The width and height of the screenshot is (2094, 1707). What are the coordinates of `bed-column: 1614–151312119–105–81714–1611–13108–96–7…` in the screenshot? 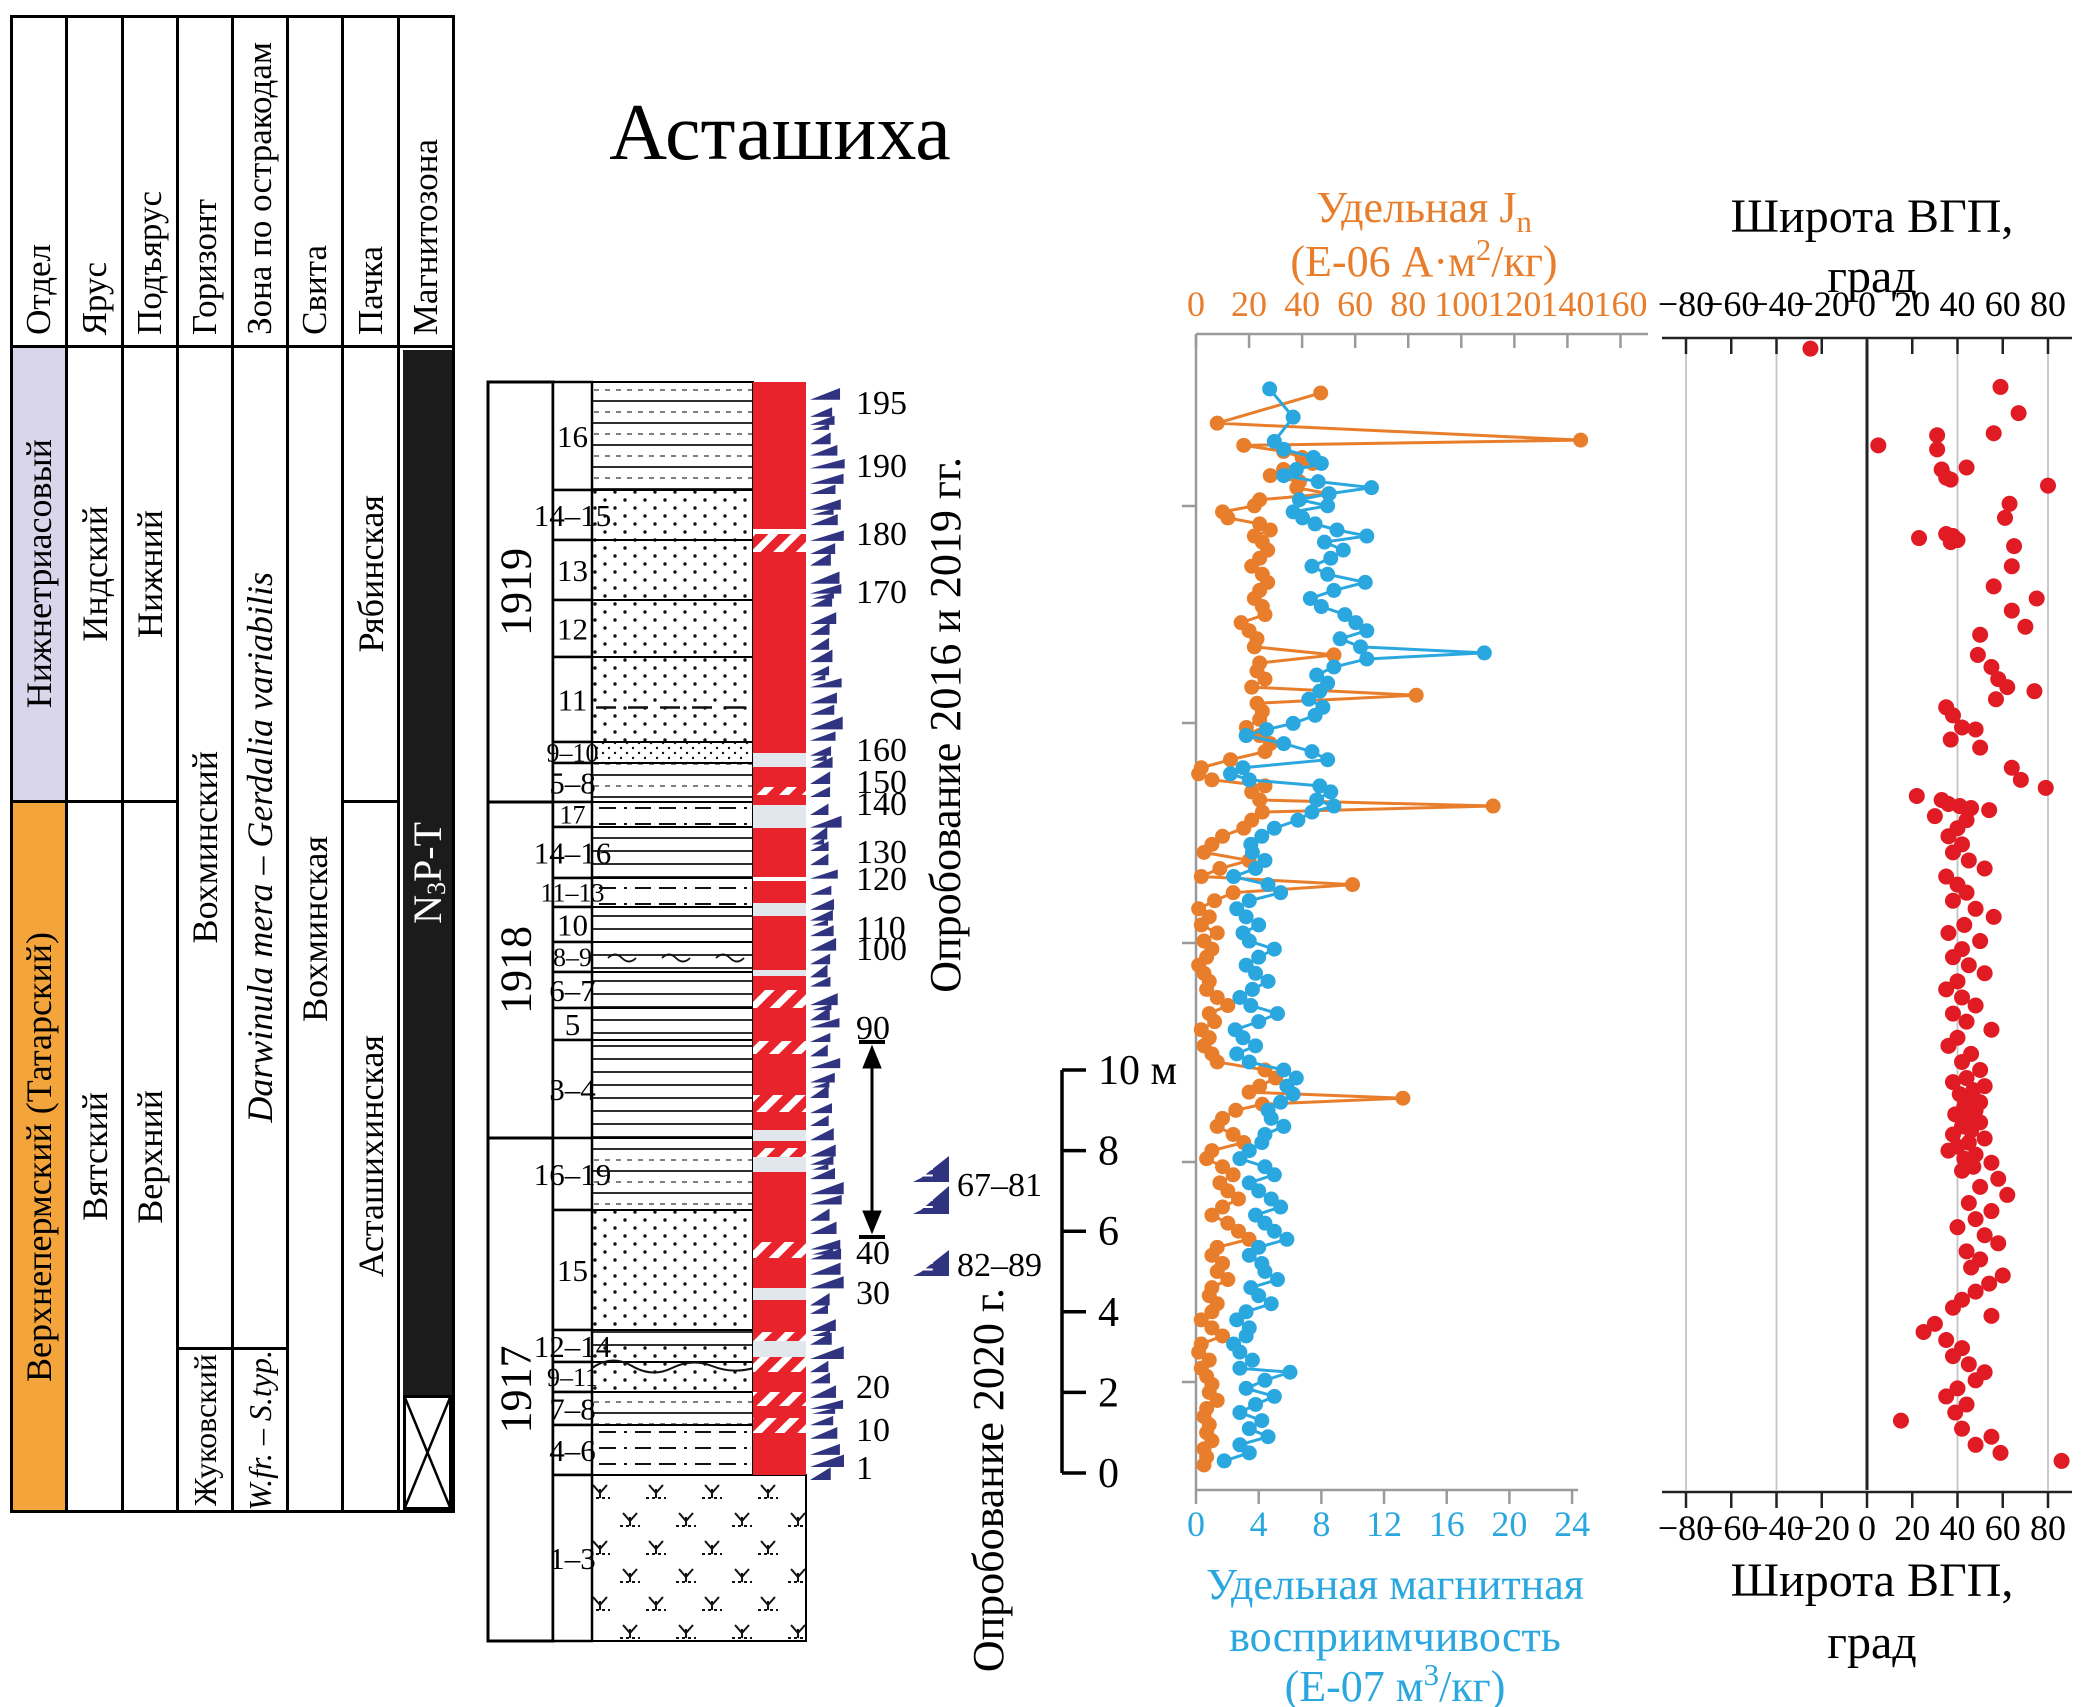 It's located at (573, 1011).